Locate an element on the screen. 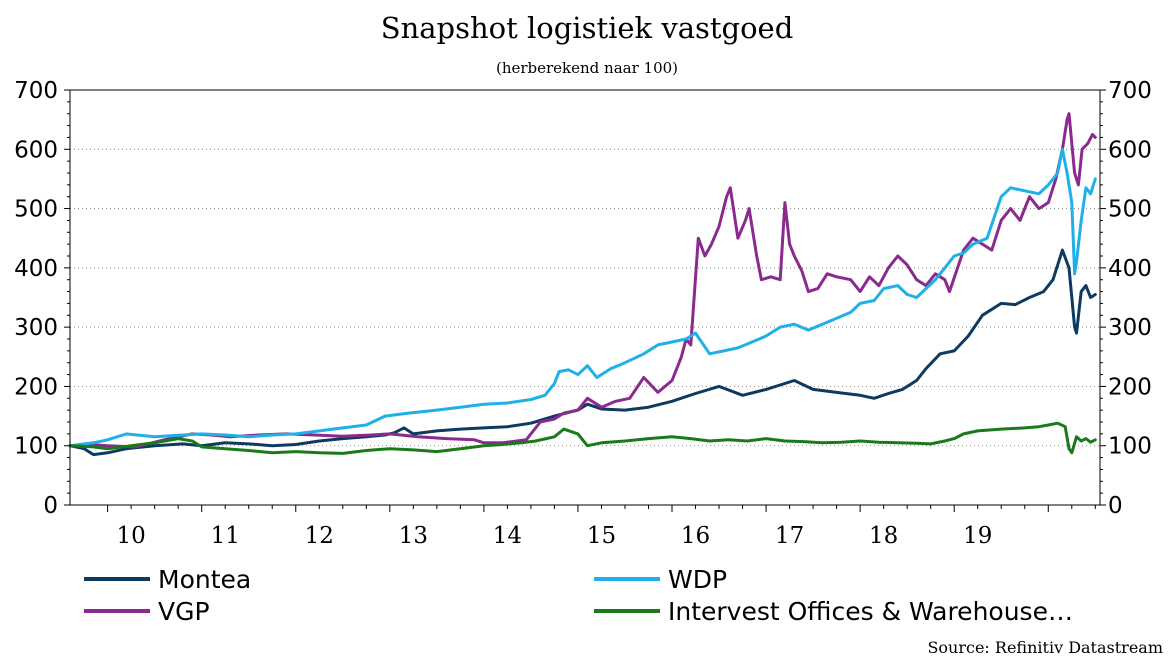  y-tick-label-left-400: 400 is located at coordinates (36, 269).